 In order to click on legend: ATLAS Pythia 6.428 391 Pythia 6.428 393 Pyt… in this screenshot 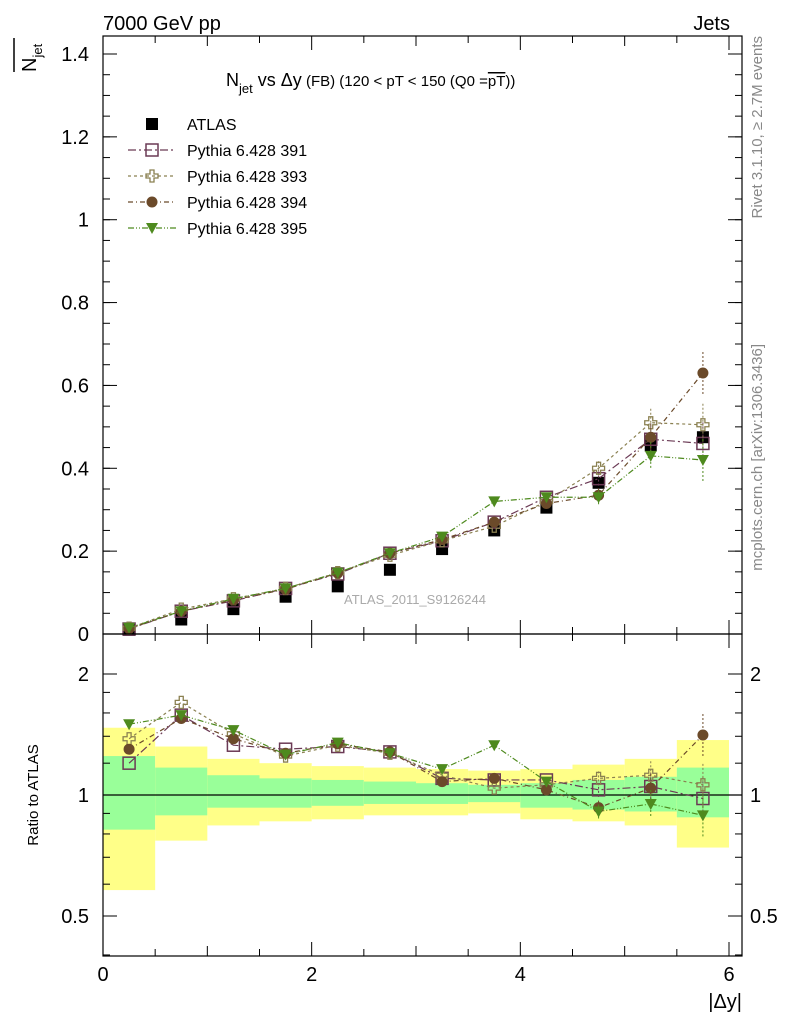, I will do `click(217, 177)`.